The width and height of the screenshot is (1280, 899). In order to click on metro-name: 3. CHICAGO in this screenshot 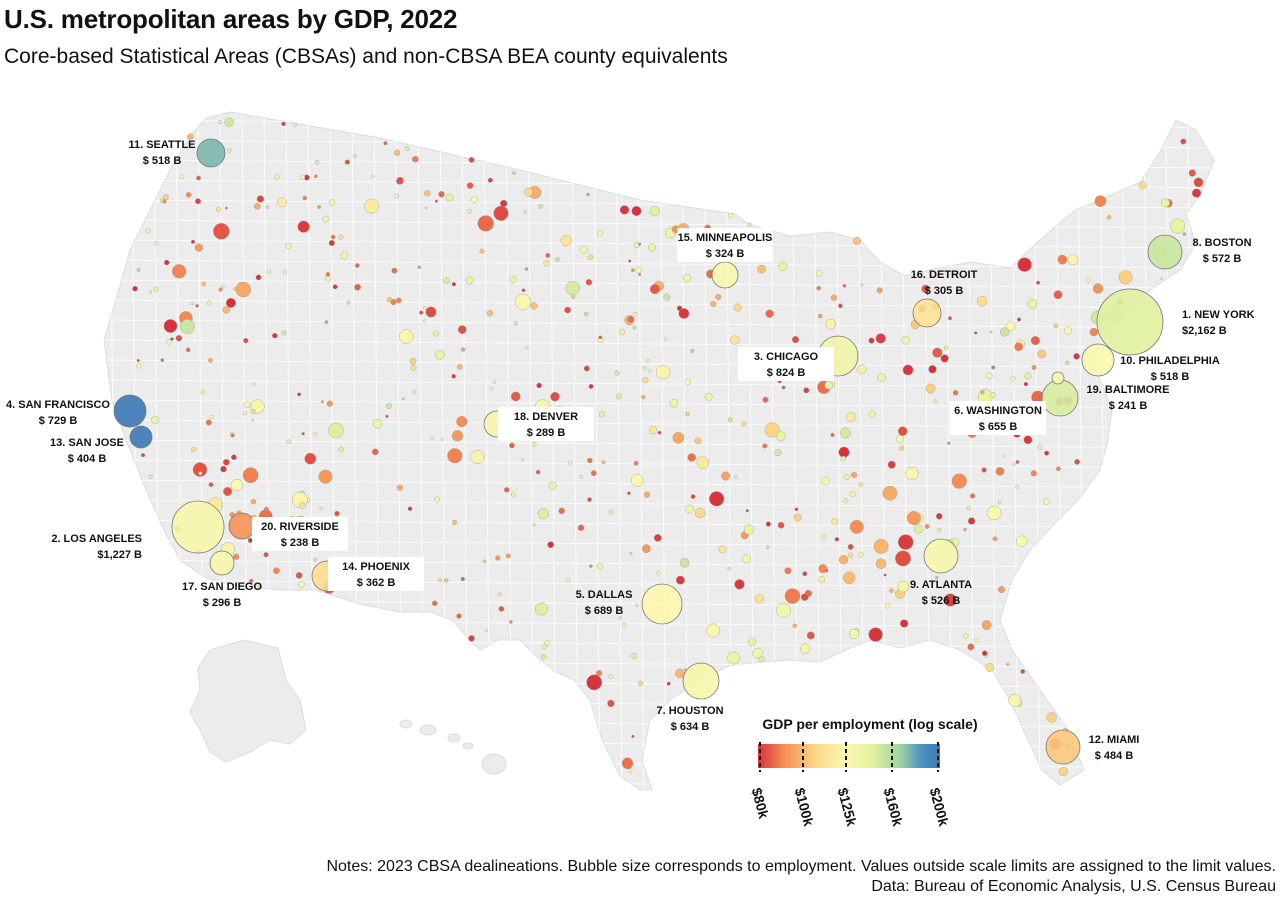, I will do `click(786, 357)`.